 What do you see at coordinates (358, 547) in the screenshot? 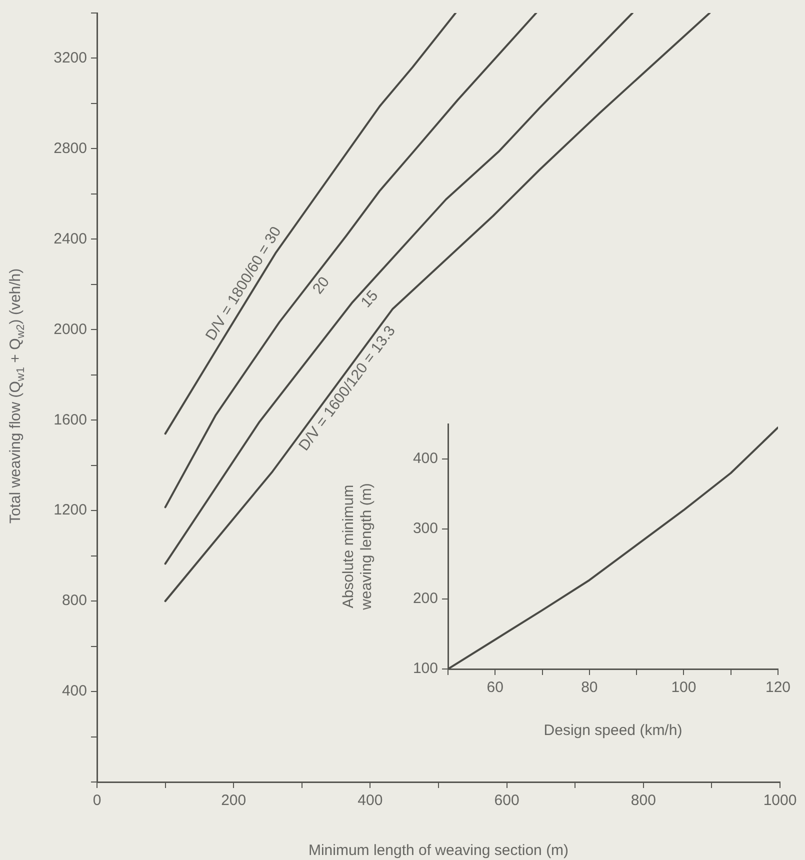
I see `y-axis-title: Absolute minimum weaving length (m)` at bounding box center [358, 547].